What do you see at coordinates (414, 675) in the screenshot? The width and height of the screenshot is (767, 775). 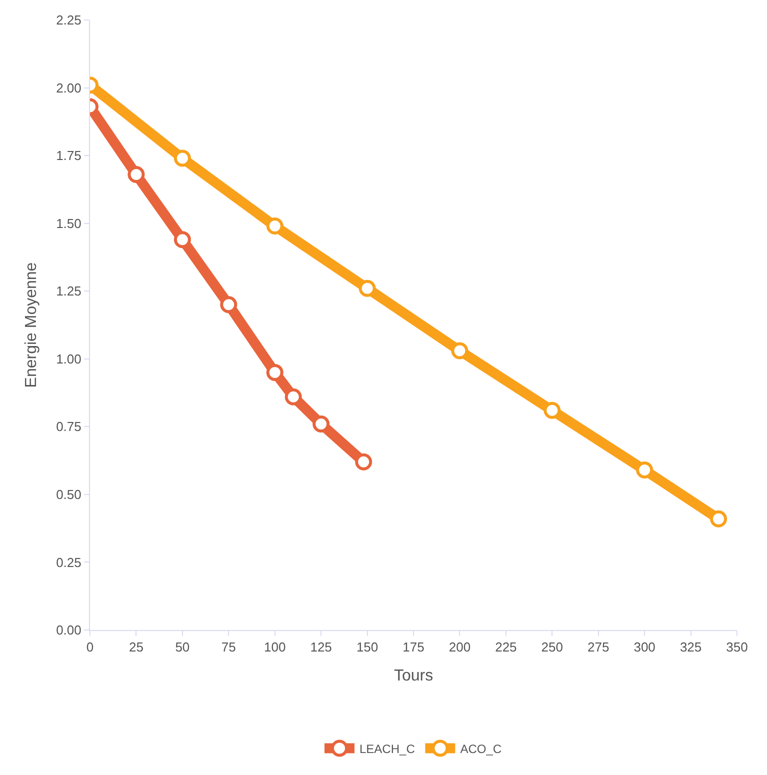 I see `x-axis-title: Tours` at bounding box center [414, 675].